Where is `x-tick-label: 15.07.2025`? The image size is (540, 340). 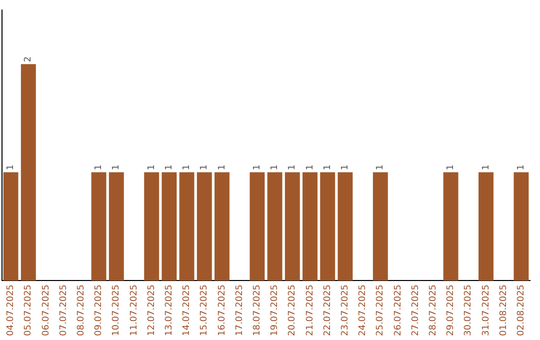
x-tick-label: 15.07.2025 is located at coordinates (205, 310).